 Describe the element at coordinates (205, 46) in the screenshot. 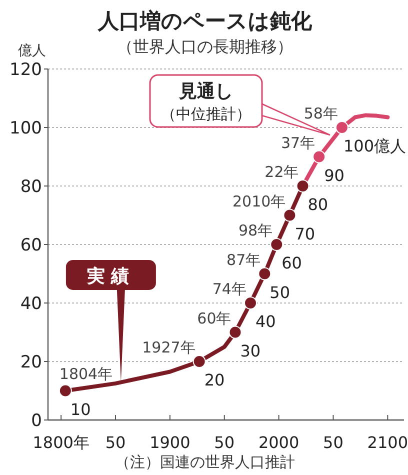

I see `chart-subtitle: （世界人口の長期推移）` at that location.